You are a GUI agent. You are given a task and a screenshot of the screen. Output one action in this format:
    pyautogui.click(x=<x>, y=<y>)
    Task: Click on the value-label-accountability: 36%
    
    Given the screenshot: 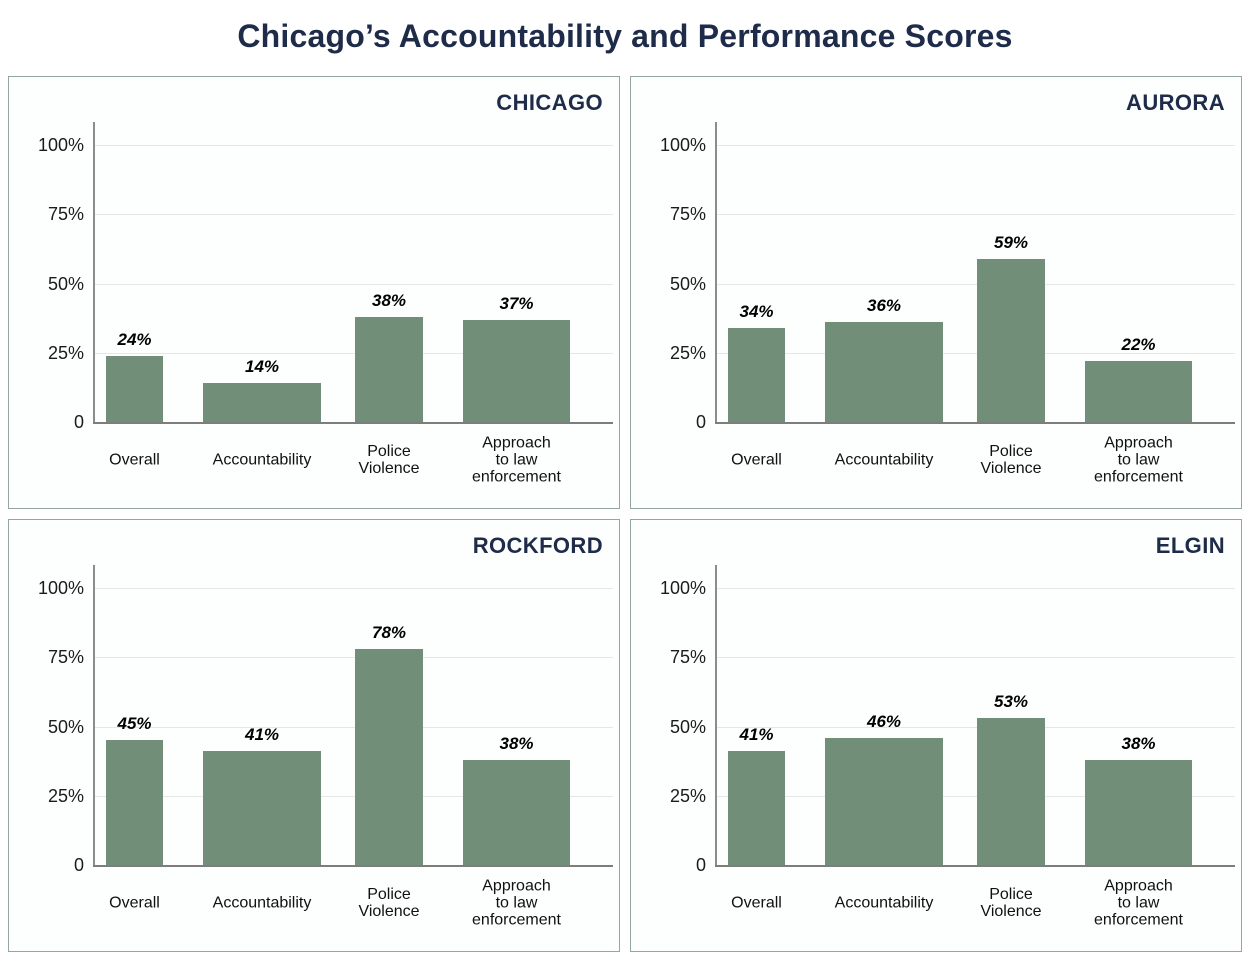 What is the action you would take?
    pyautogui.click(x=884, y=306)
    